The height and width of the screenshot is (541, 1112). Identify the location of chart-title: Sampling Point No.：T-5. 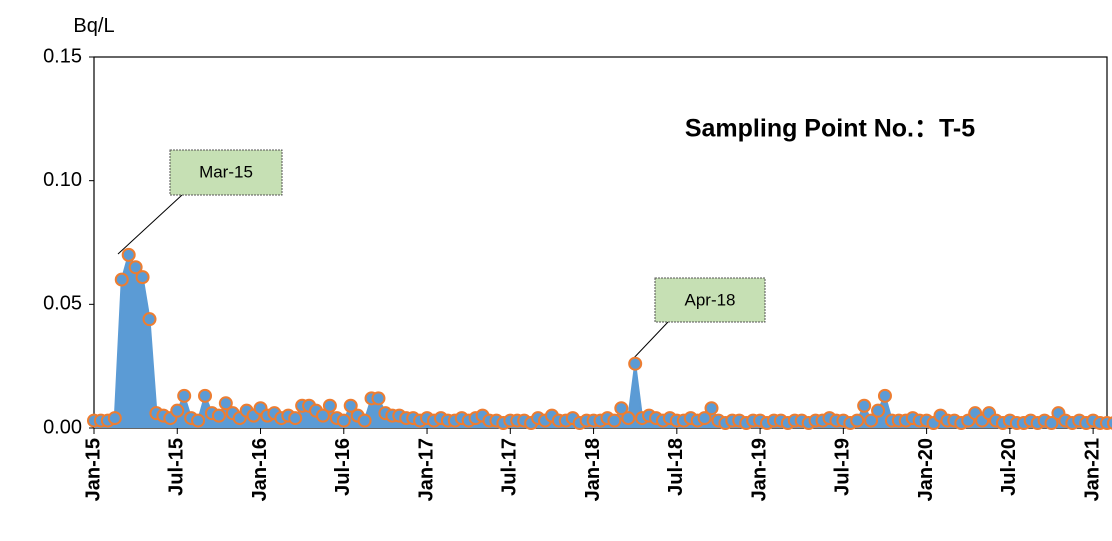
(830, 129).